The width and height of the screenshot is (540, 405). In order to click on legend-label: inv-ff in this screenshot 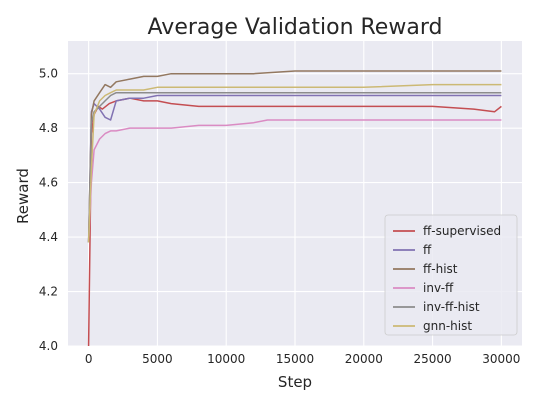, I will do `click(438, 288)`.